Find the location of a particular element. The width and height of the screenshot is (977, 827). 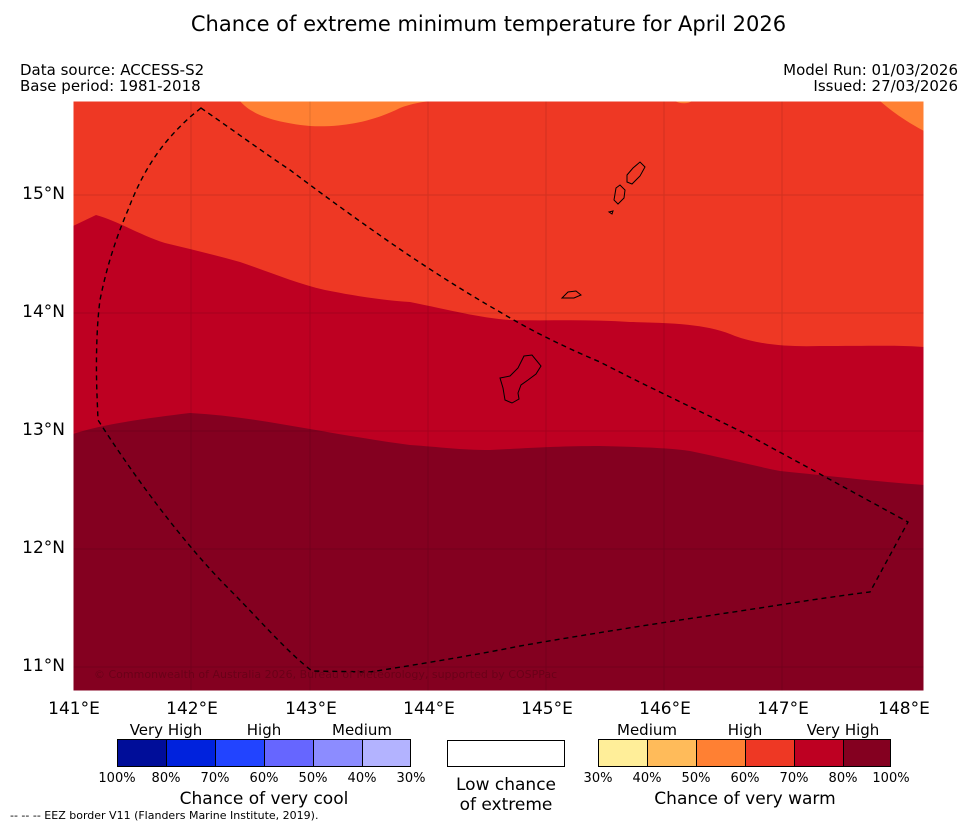

lat-tick-11n: 11°N is located at coordinates (43, 666).